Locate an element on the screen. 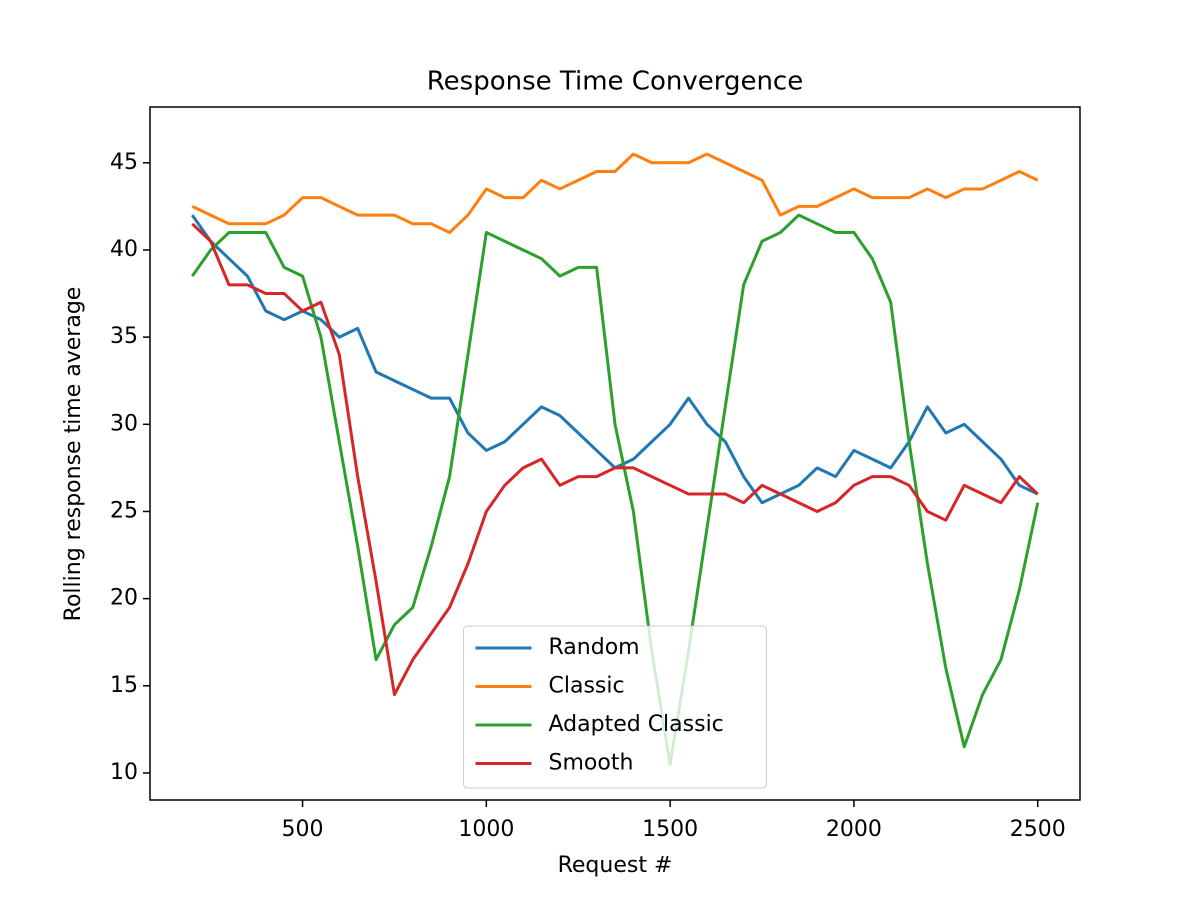 The height and width of the screenshot is (904, 1200). y-tick-label: 20 is located at coordinates (124, 598).